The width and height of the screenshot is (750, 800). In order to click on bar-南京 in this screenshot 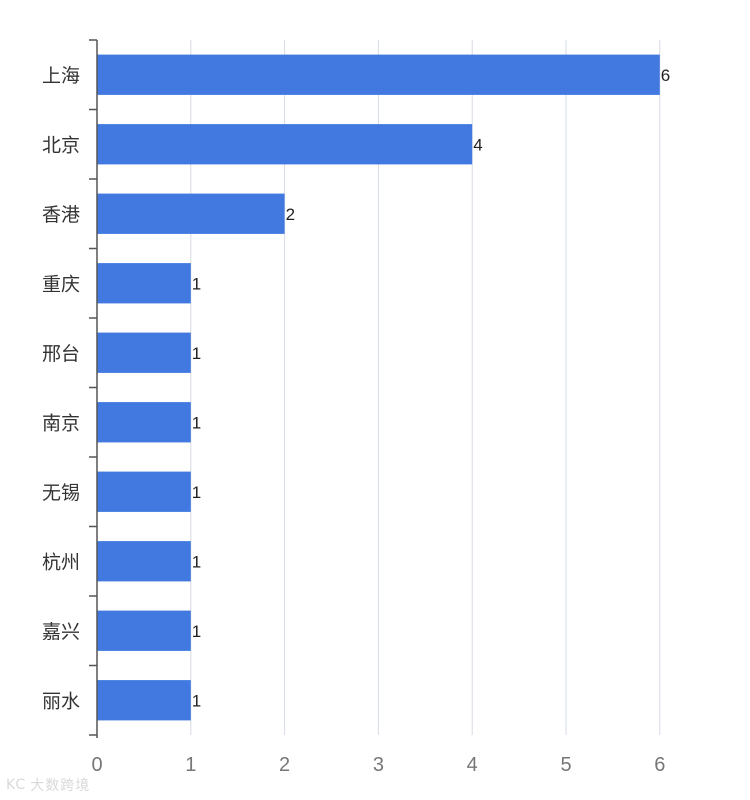, I will do `click(144, 422)`.